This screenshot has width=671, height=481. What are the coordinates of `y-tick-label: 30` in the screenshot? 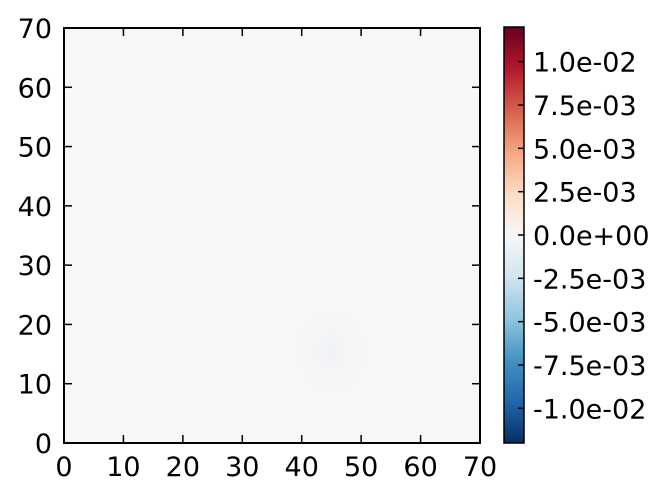 It's located at (35, 266).